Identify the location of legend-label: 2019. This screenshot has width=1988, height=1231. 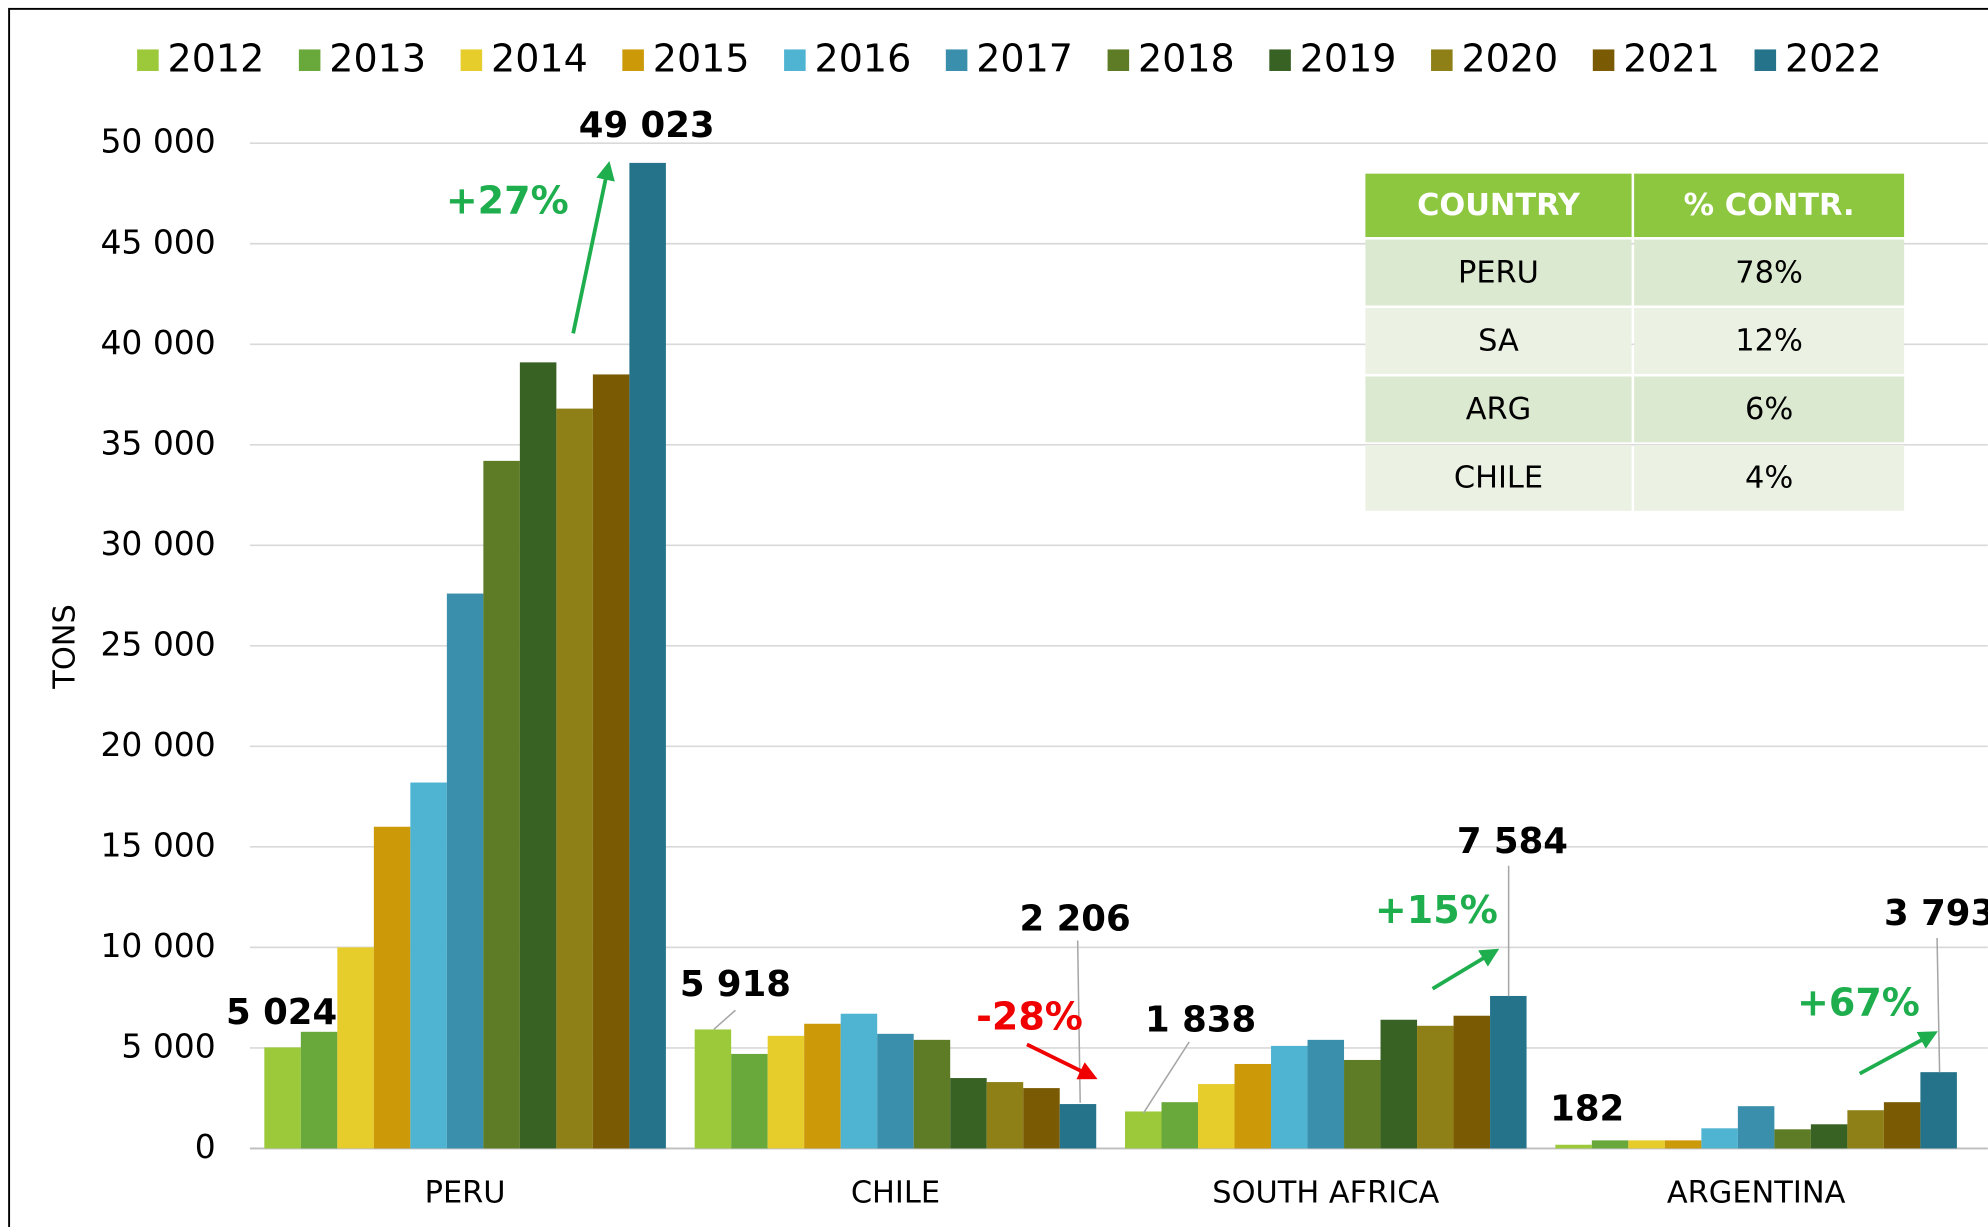
(1348, 58).